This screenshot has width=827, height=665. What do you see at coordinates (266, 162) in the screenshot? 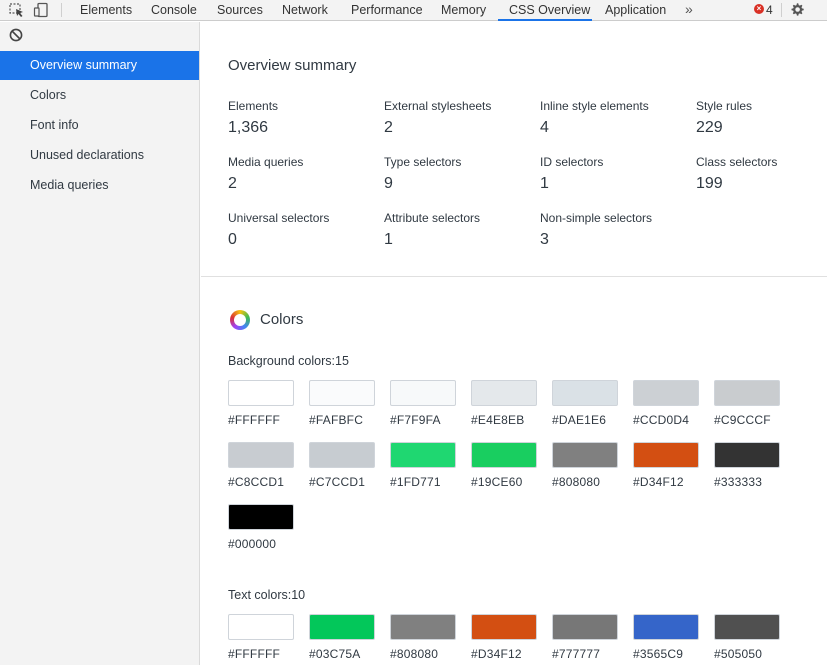
I see `stat-label: Media queries` at bounding box center [266, 162].